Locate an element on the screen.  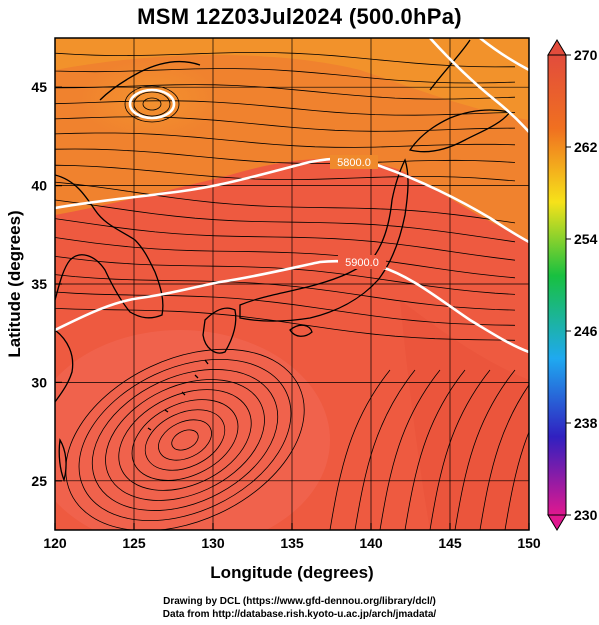
coast-ryukyu is located at coordinates (178, 395).